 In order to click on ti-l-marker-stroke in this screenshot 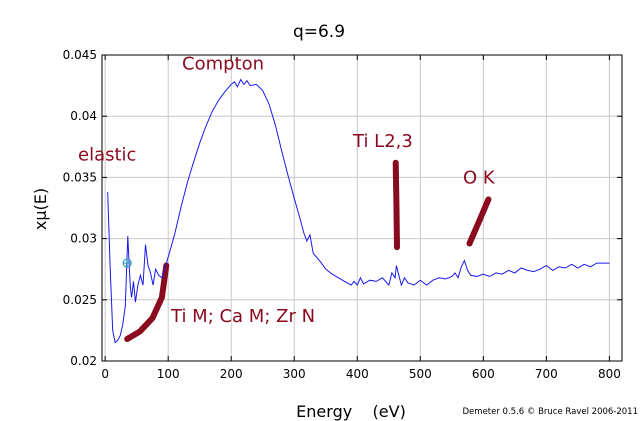, I will do `click(396, 205)`.